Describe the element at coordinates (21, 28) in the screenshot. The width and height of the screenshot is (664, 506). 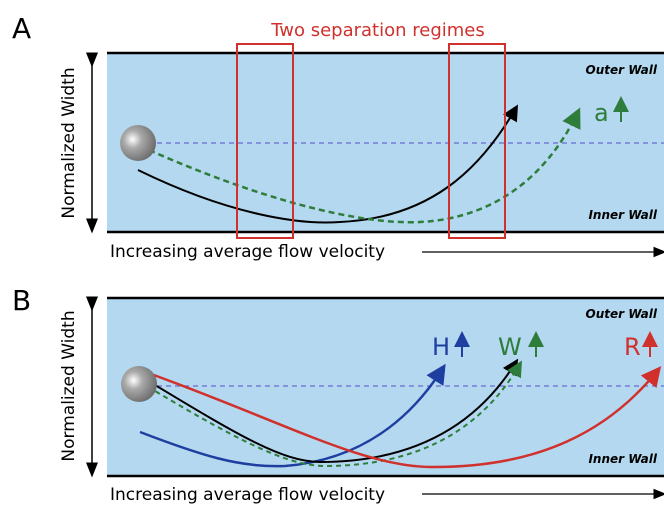
I see `panel-label: A` at that location.